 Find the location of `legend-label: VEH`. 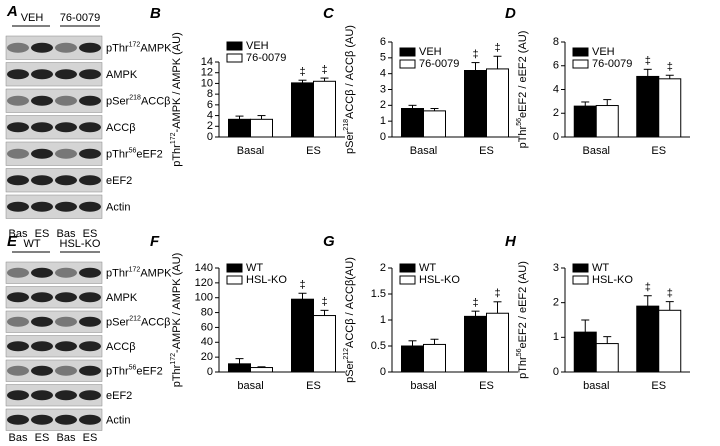

legend-label: VEH is located at coordinates (257, 46).